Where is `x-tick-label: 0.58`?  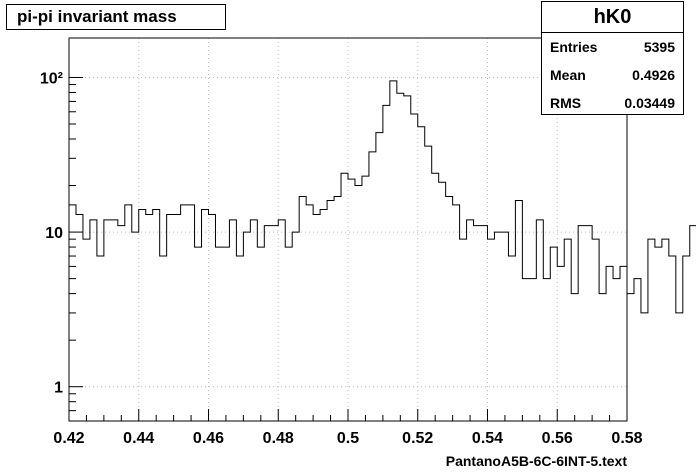 x-tick-label: 0.58 is located at coordinates (626, 438).